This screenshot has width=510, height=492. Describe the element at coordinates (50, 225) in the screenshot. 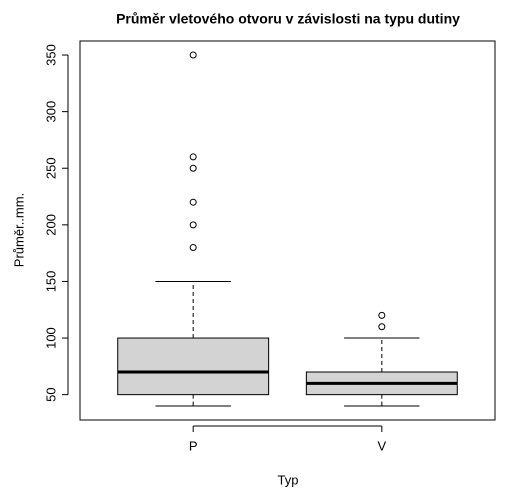

I see `y-tick-label: 200` at that location.